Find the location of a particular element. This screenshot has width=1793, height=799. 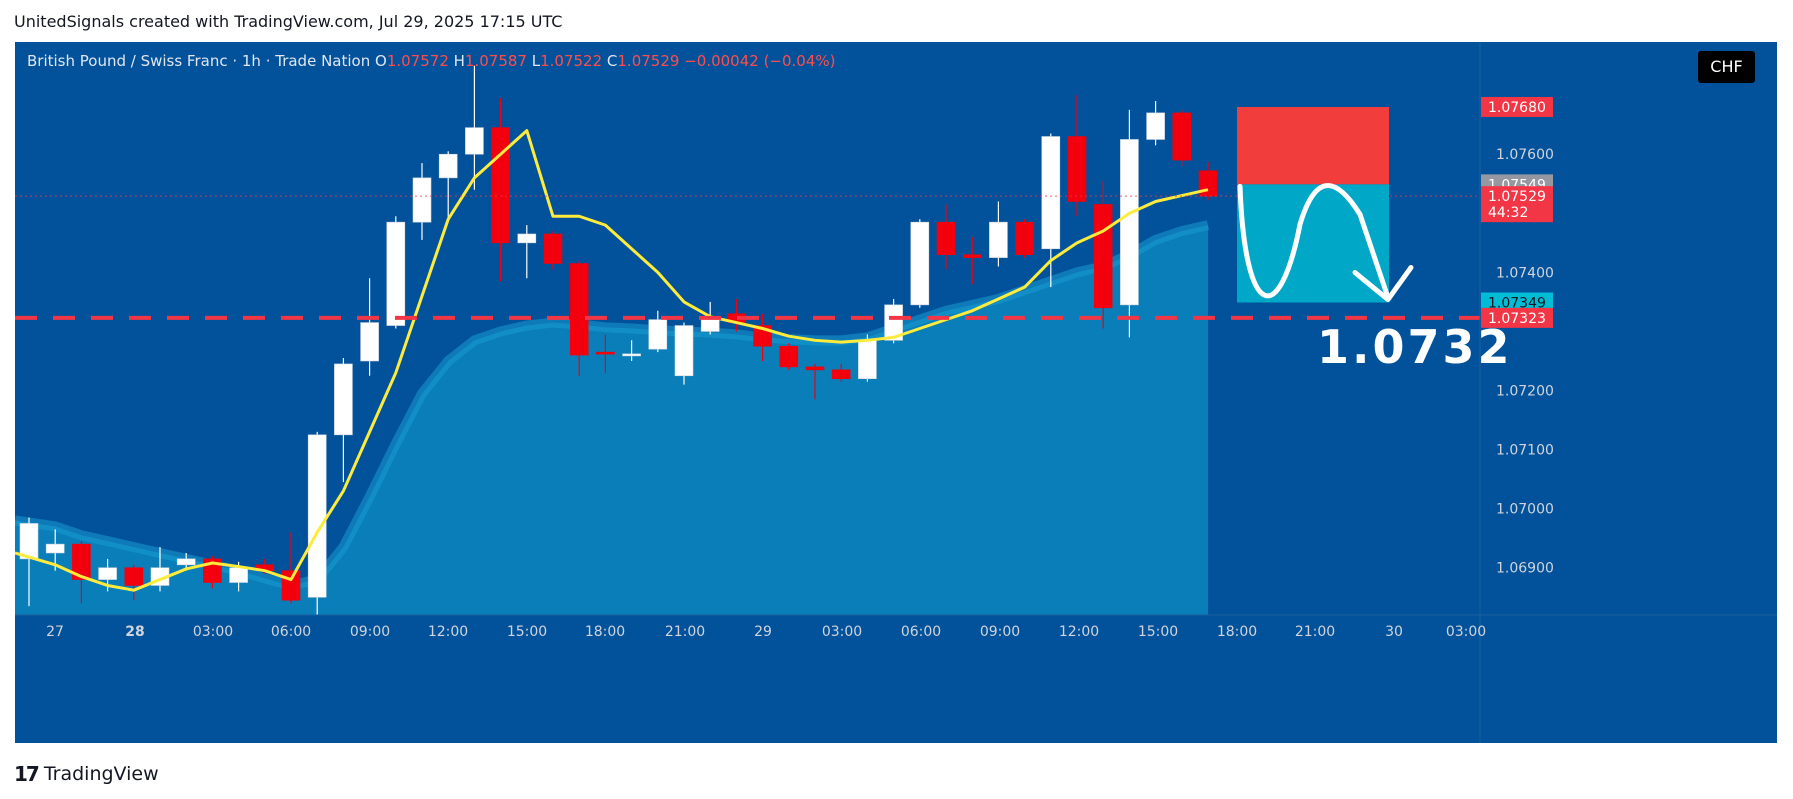

y-tick-label: 1.07400 is located at coordinates (1525, 273).